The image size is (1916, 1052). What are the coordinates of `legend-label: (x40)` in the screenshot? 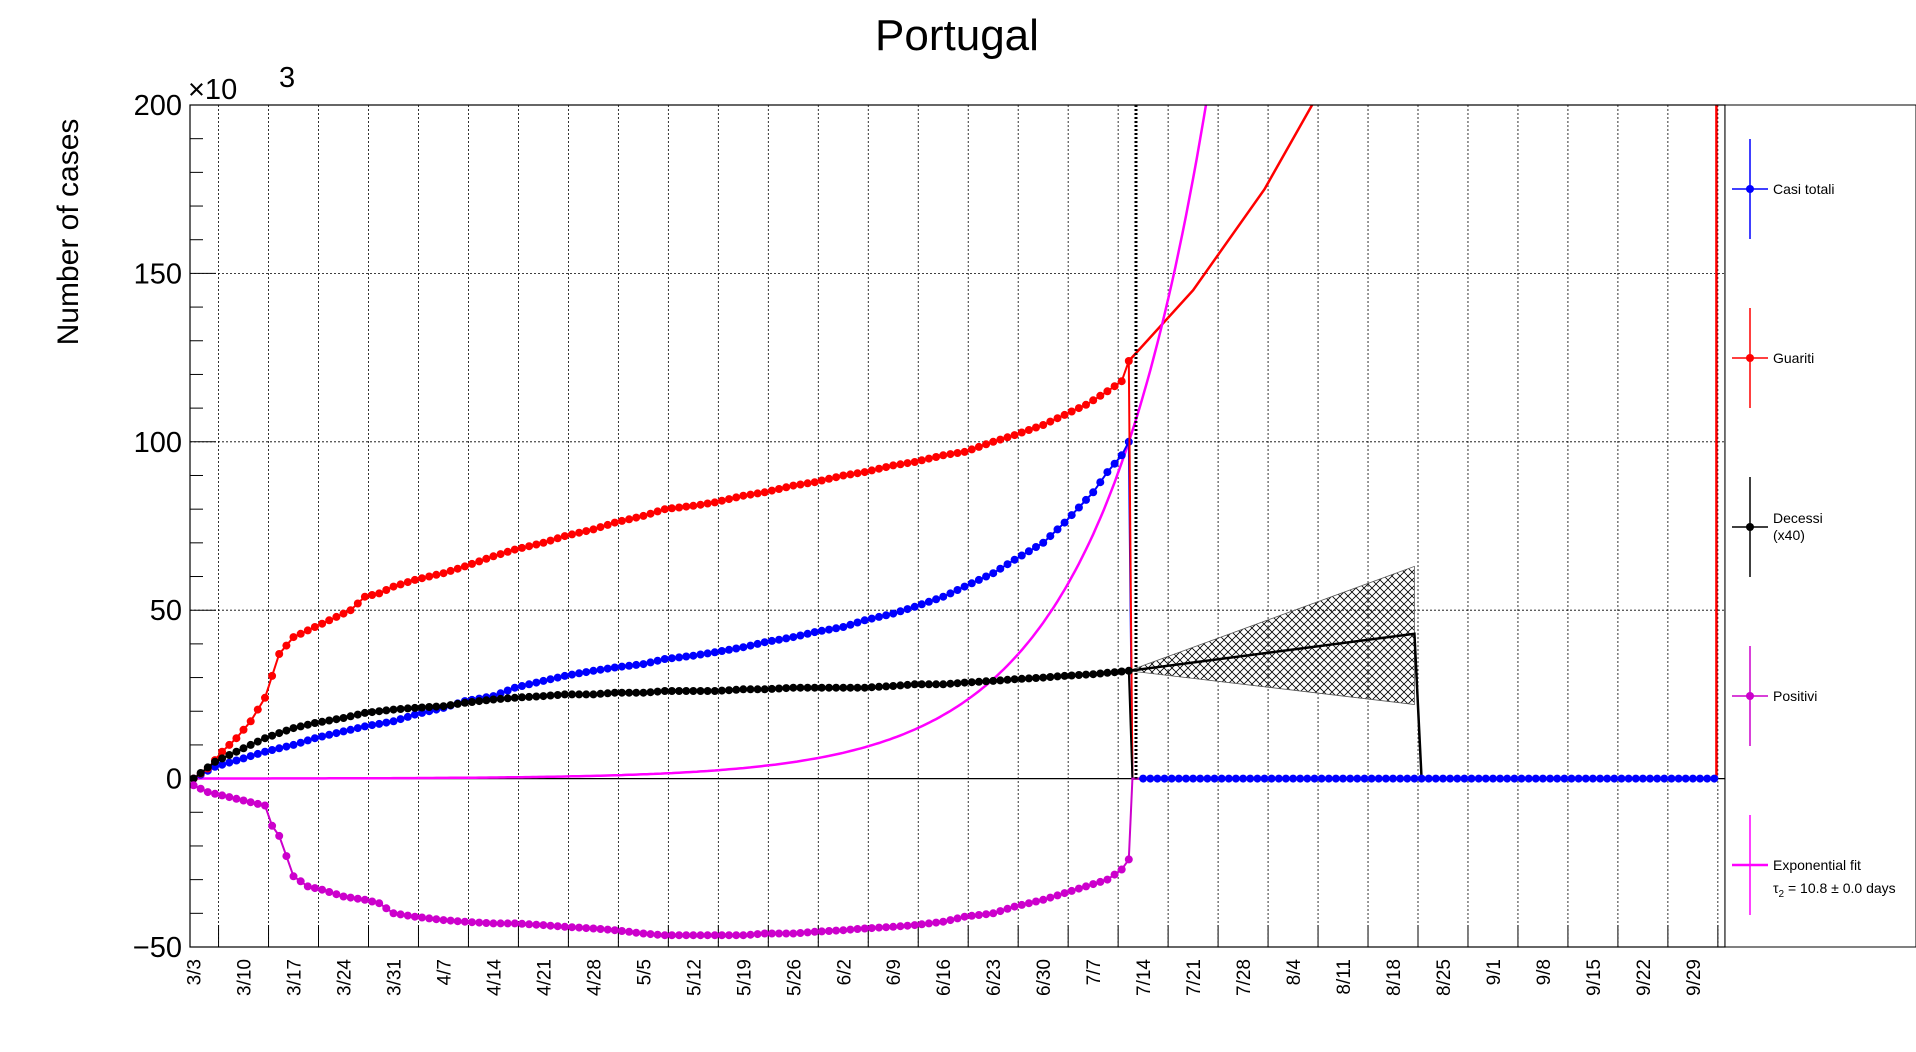 It's located at (1789, 535).